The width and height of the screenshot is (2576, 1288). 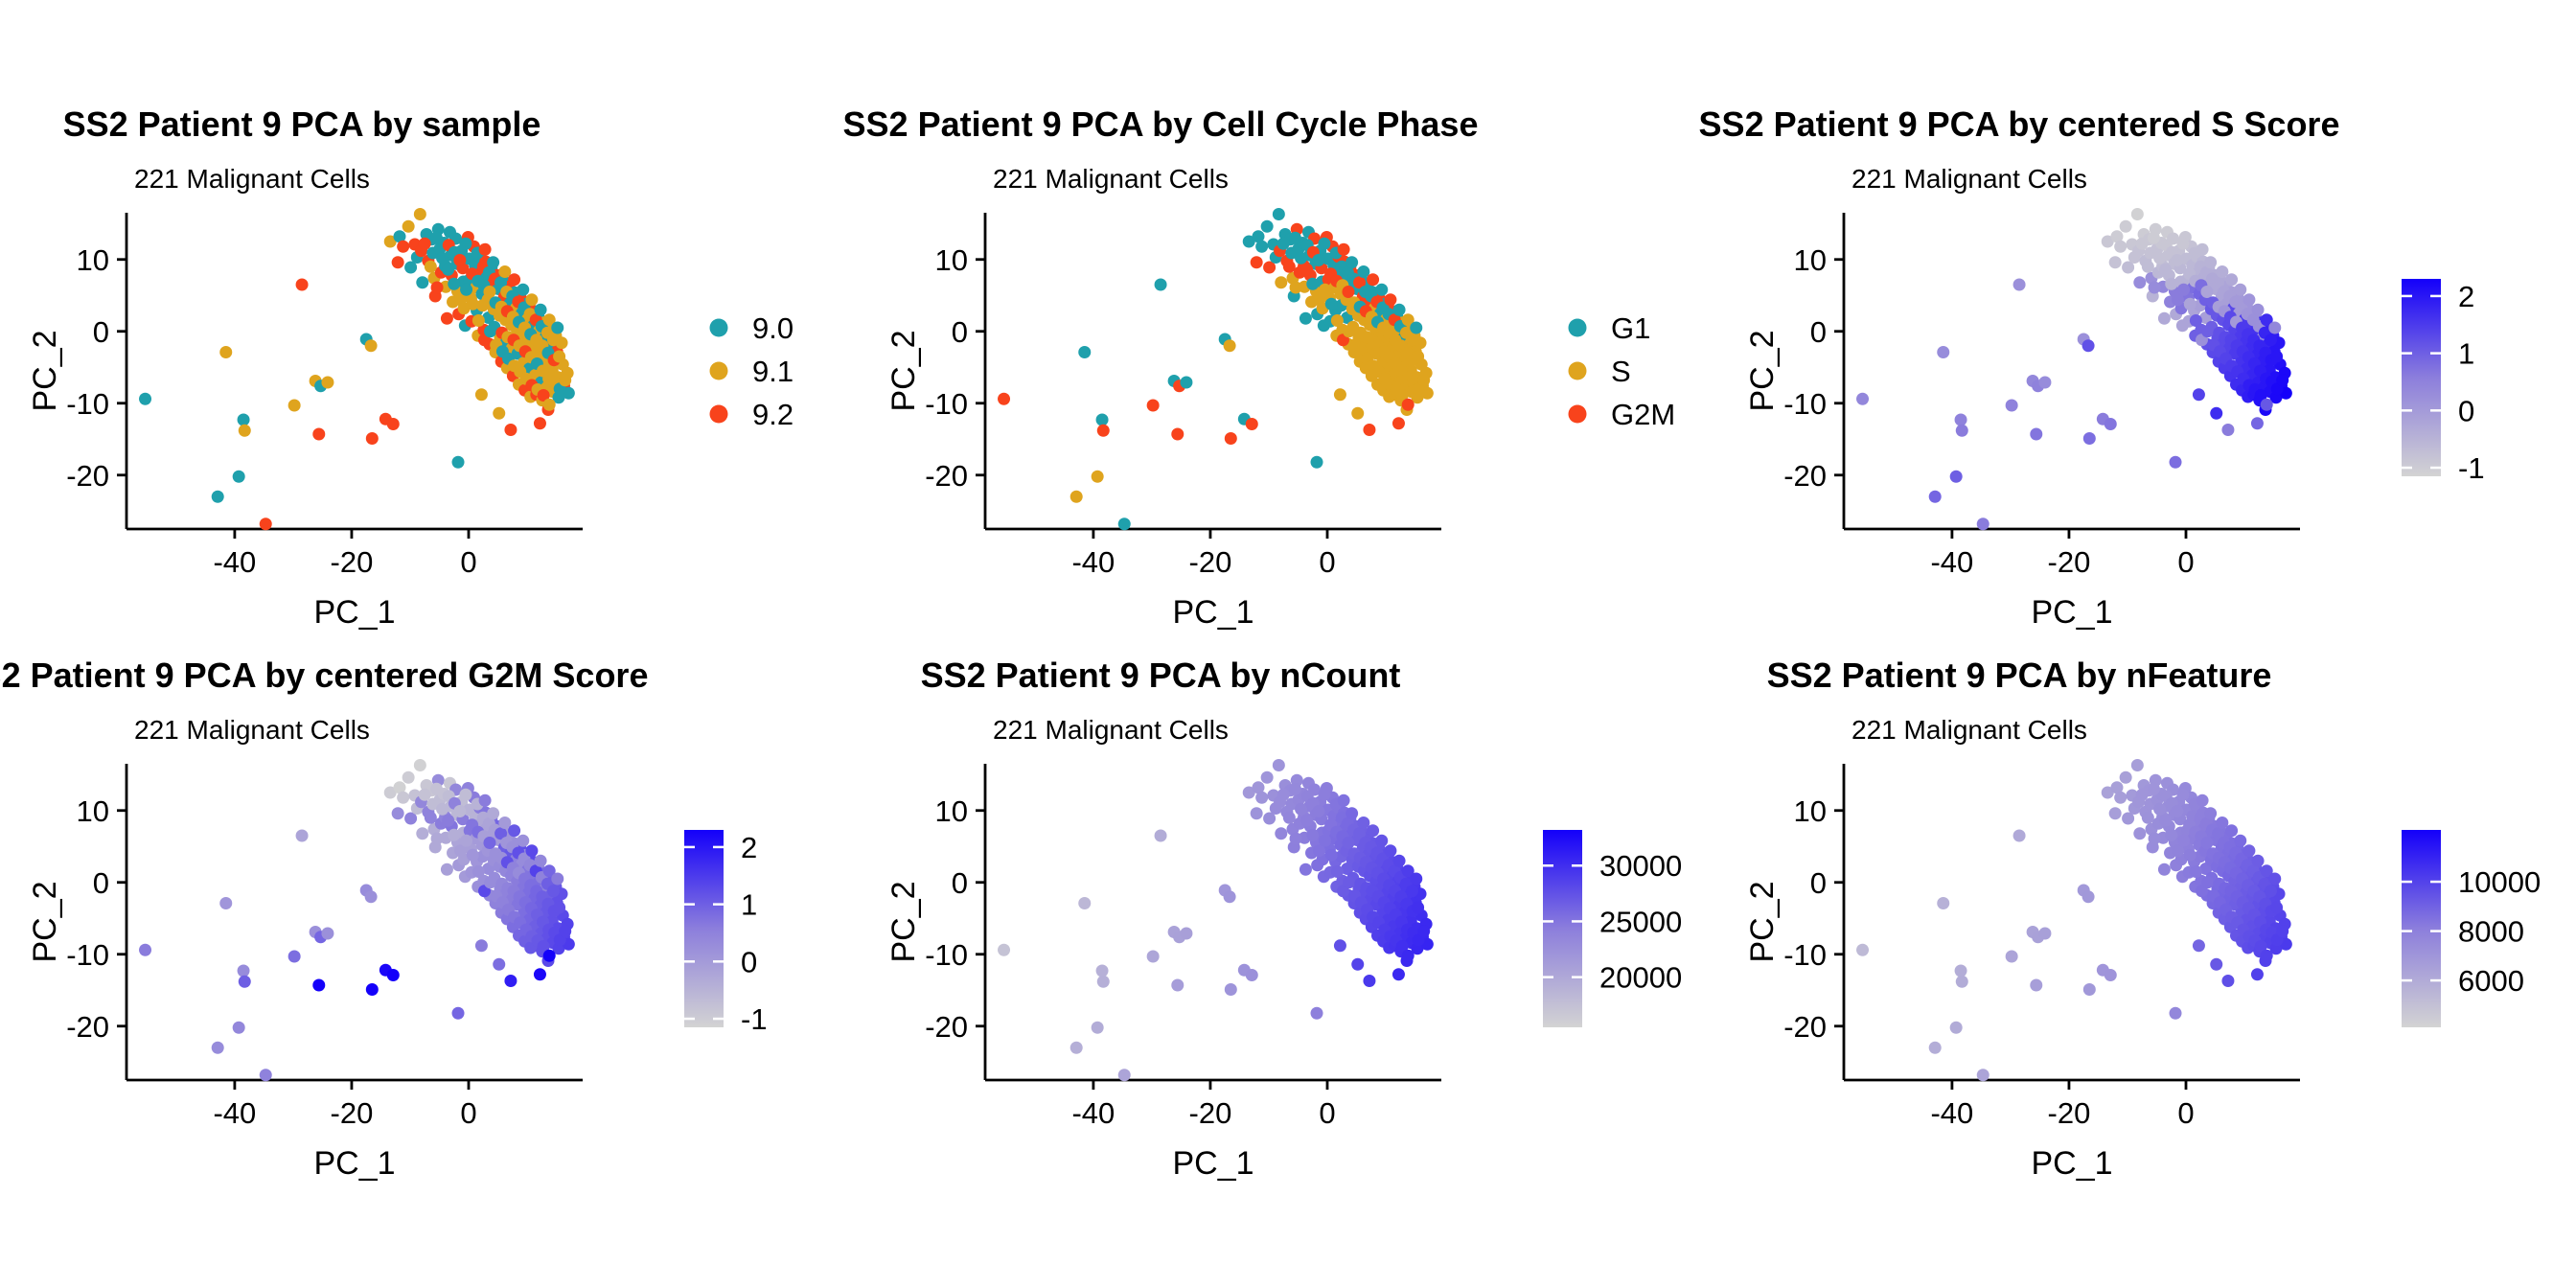 What do you see at coordinates (468, 1113) in the screenshot?
I see `x-tick-label: 0` at bounding box center [468, 1113].